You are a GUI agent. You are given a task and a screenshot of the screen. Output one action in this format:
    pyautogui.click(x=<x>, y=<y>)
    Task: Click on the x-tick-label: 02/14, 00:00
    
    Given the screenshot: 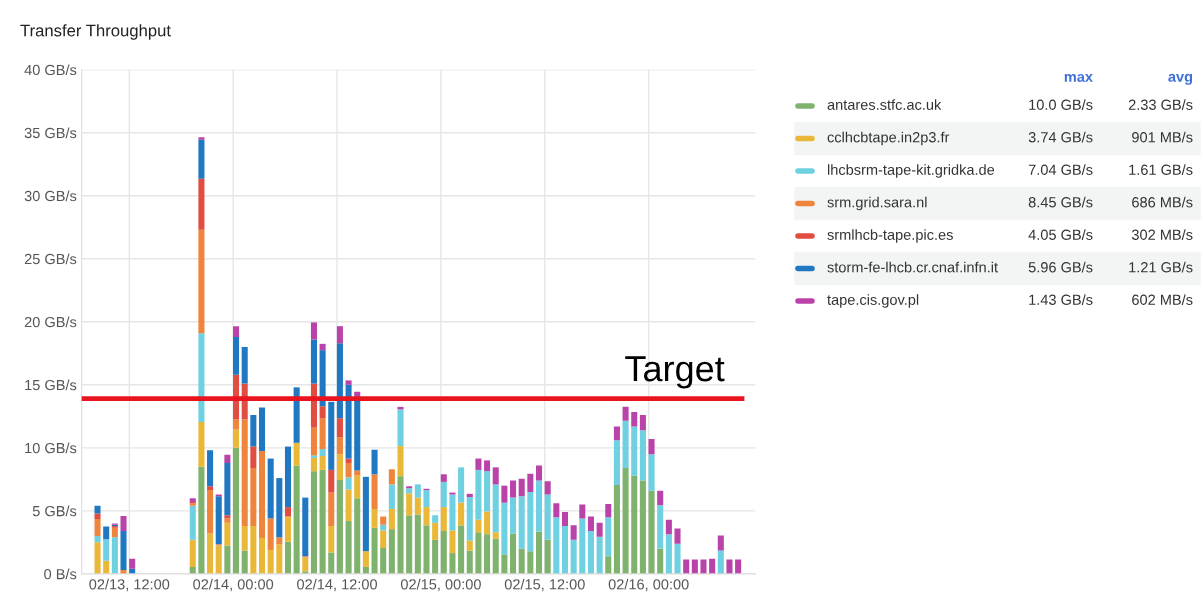 What is the action you would take?
    pyautogui.click(x=233, y=585)
    